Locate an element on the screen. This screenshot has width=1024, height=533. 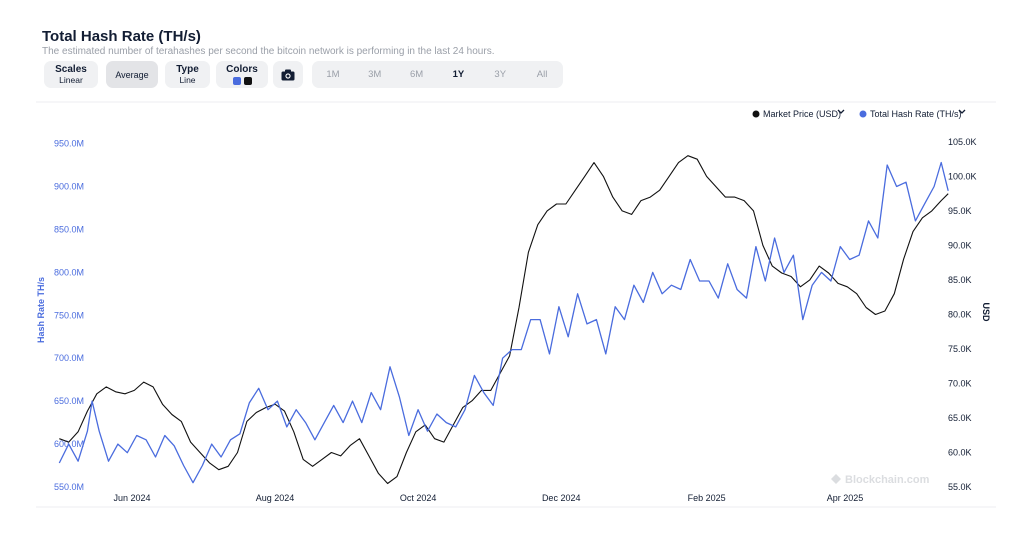
y-right-tick-label: 100.0K is located at coordinates (962, 176).